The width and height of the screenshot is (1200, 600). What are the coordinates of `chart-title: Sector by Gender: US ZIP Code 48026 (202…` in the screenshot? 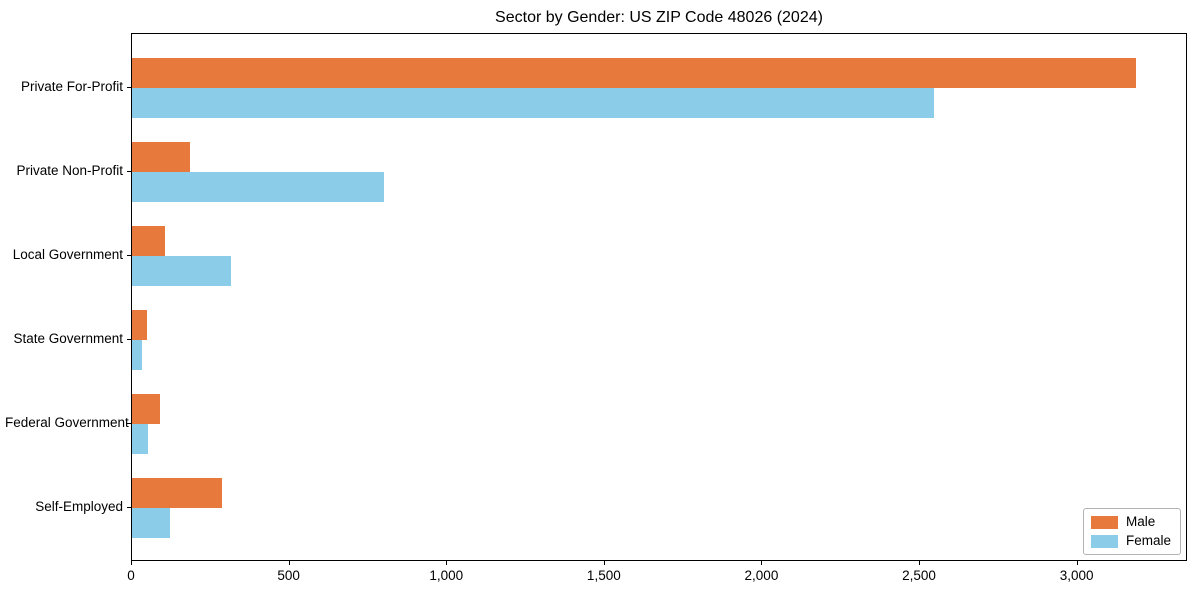 It's located at (659, 17).